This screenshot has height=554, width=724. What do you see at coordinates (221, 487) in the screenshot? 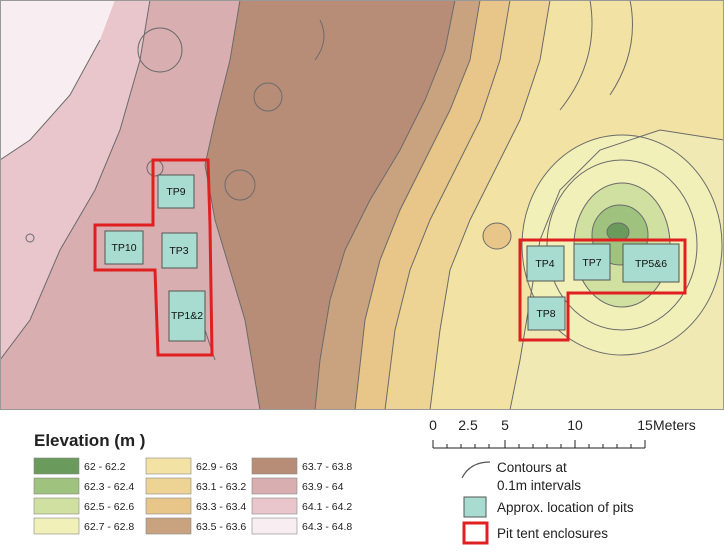
I see `swatch-label: 63.1 - 63.2` at bounding box center [221, 487].